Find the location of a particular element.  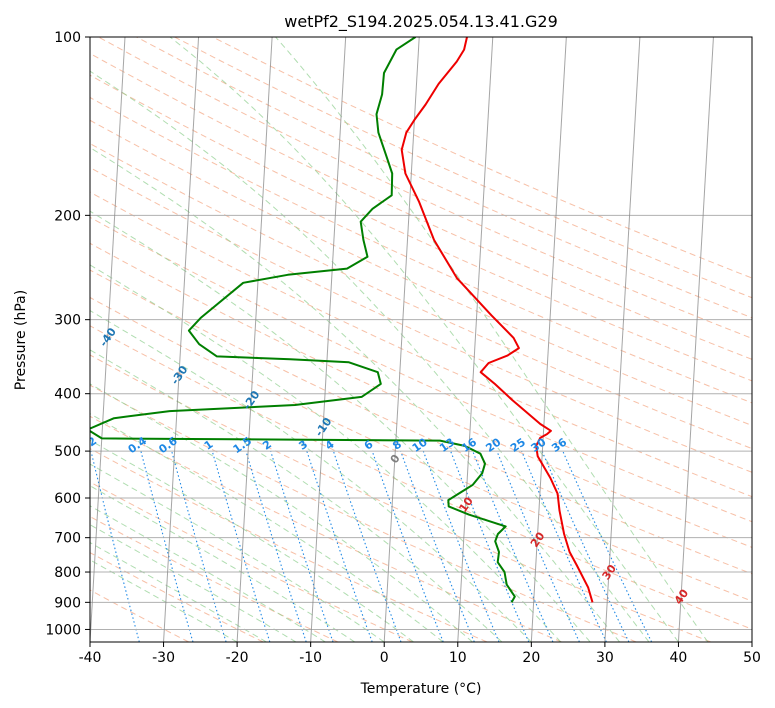

isotherm-label: -40 is located at coordinates (108, 337).